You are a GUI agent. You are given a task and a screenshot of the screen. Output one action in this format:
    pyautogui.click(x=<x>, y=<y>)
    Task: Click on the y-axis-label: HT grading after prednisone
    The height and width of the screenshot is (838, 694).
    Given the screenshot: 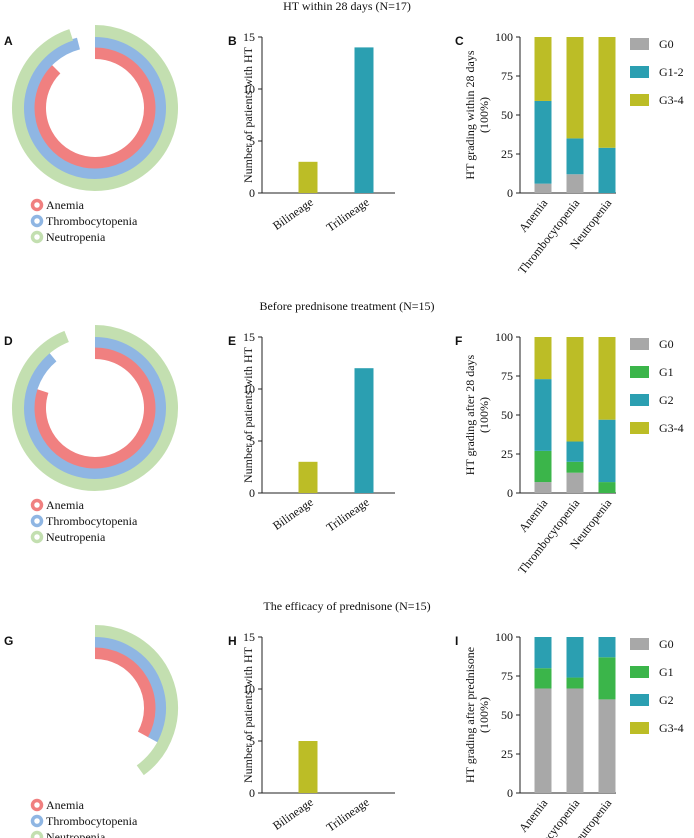 What is the action you would take?
    pyautogui.click(x=470, y=715)
    